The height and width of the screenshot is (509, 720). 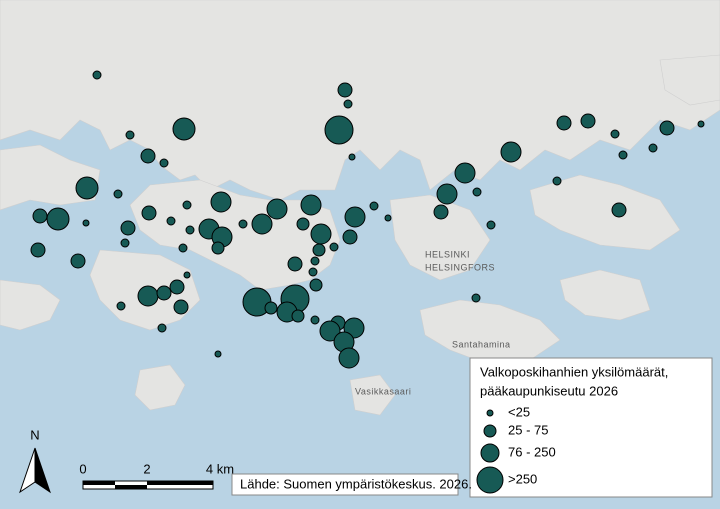 I want to click on north-label: N, so click(x=34, y=434).